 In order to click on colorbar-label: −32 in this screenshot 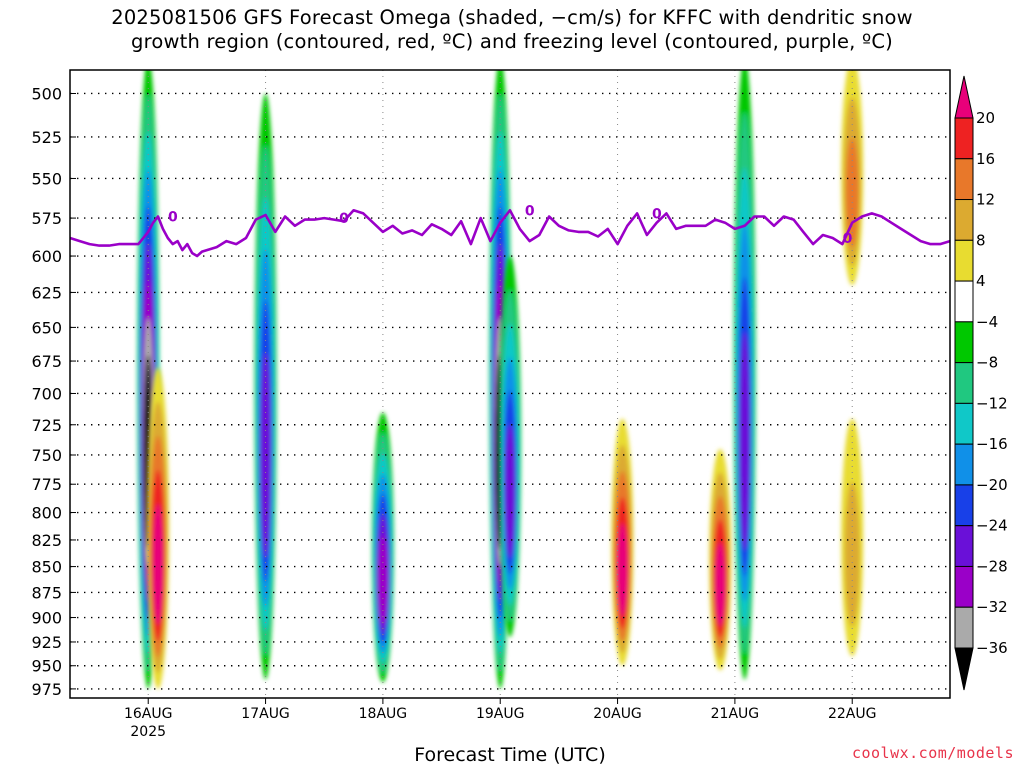, I will do `click(992, 607)`.